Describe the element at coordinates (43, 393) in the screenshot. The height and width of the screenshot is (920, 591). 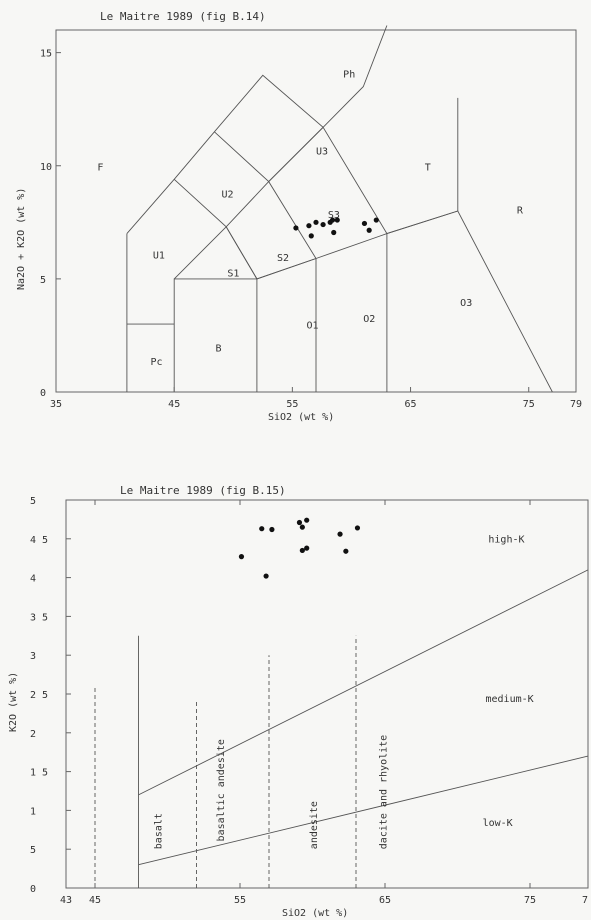
I see `tas-y-tick-label: 0` at that location.